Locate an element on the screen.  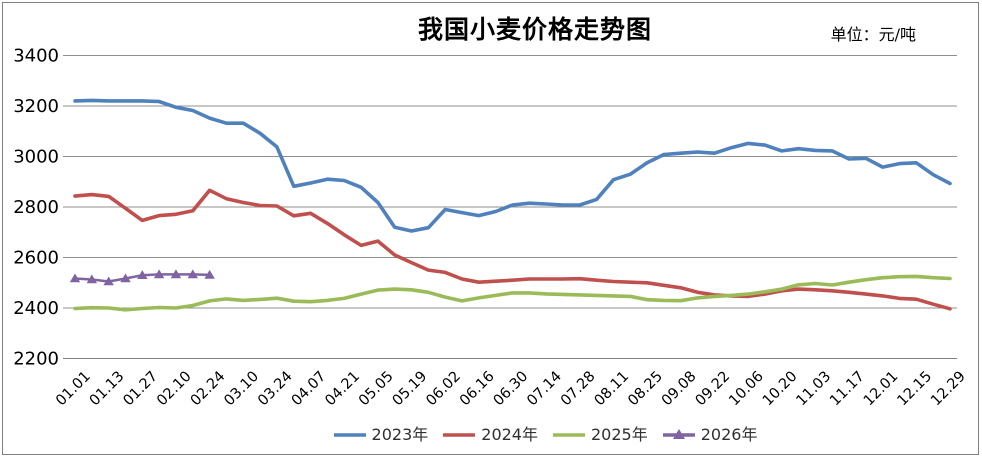
chart-title: 我国小麦价格走势图 is located at coordinates (534, 29).